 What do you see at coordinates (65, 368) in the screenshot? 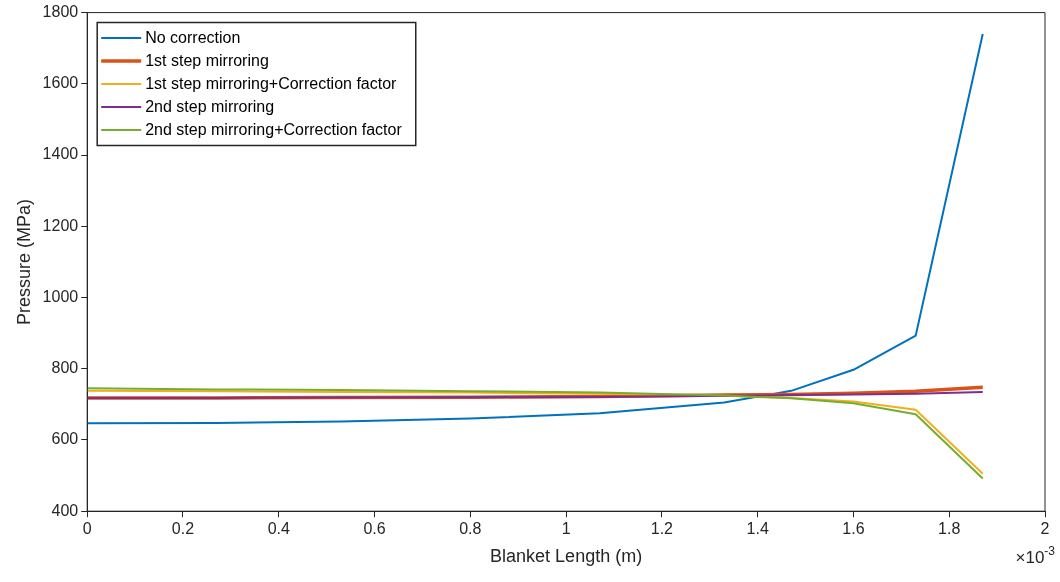
I see `y-tick-label: 800` at bounding box center [65, 368].